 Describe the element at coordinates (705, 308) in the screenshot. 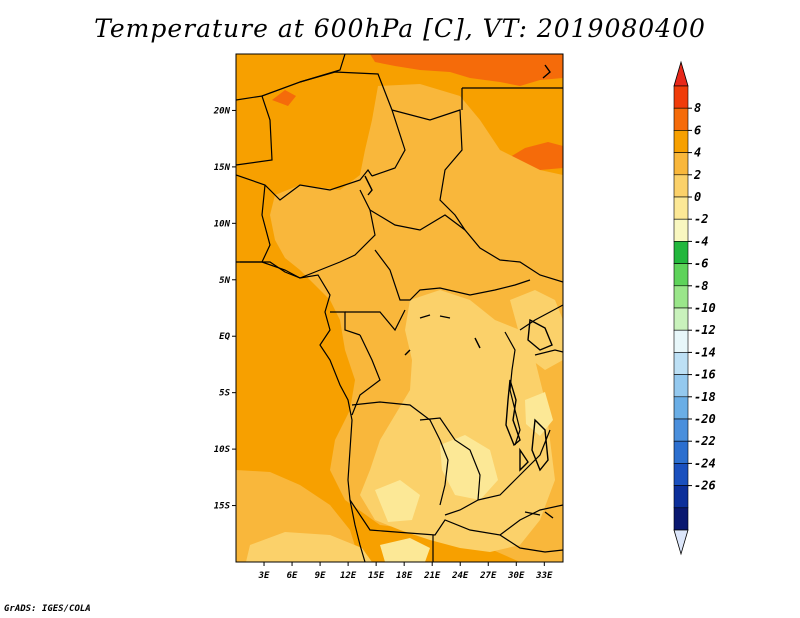

I see `colorbar-tick-label: -10` at that location.